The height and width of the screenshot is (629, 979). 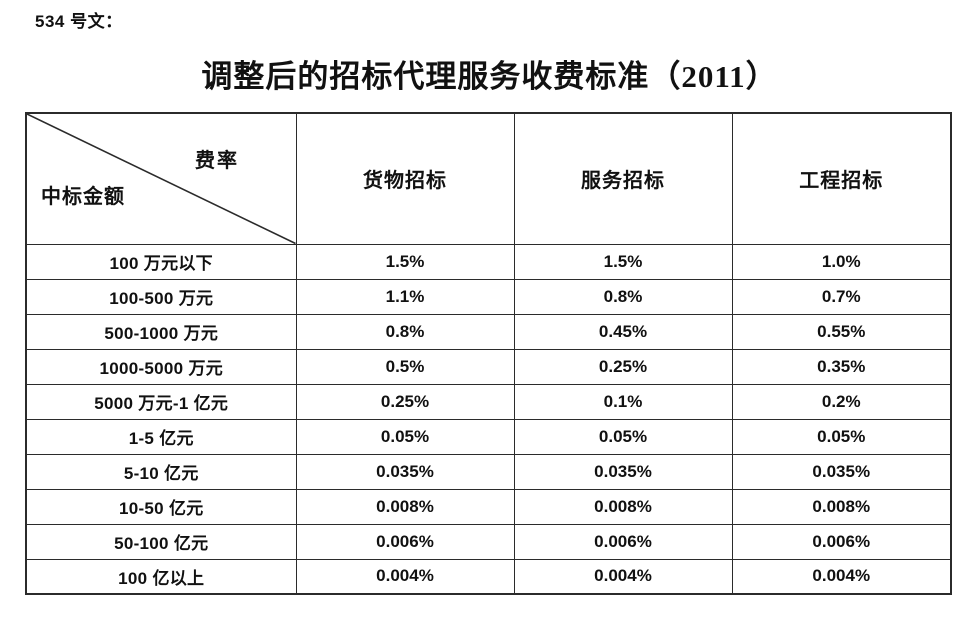 I want to click on column-header-engineering: 工程招标, so click(x=841, y=178).